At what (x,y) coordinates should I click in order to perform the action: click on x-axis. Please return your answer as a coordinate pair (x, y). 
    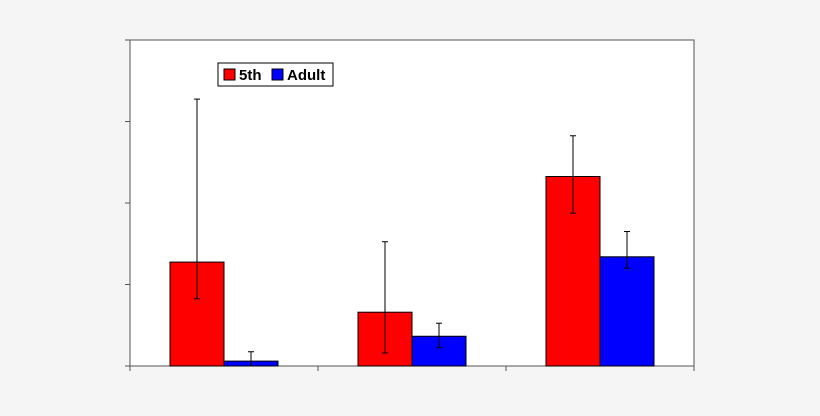
    Looking at the image, I should click on (412, 368).